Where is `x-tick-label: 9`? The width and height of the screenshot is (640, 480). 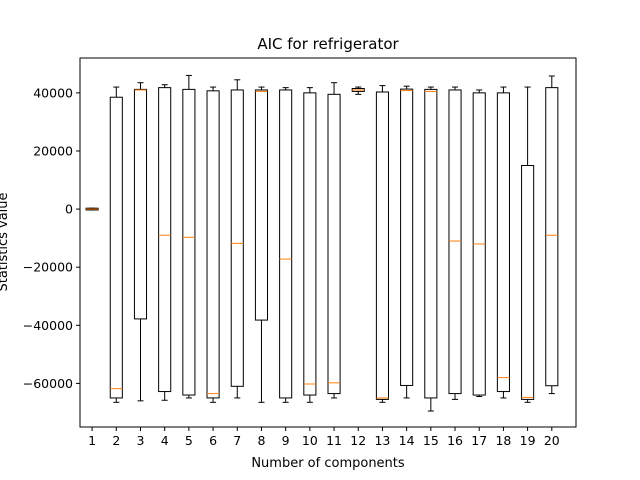
x-tick-label: 9 is located at coordinates (286, 440).